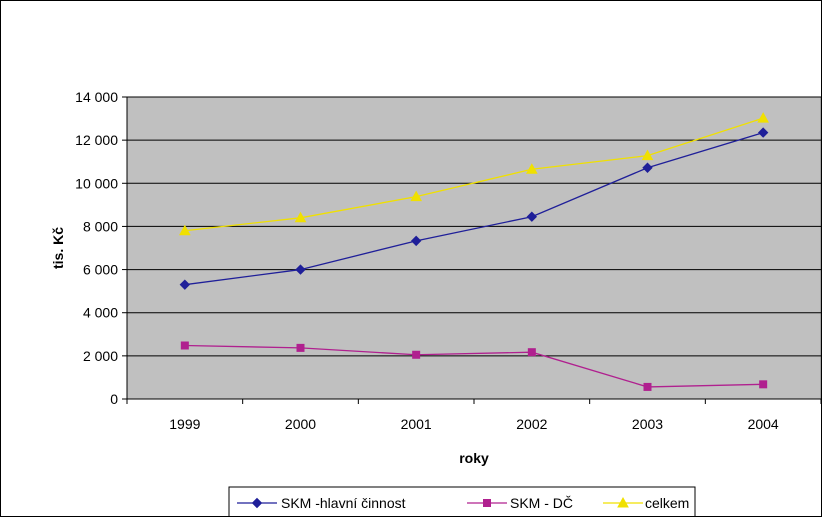 Image resolution: width=822 pixels, height=521 pixels. What do you see at coordinates (647, 424) in the screenshot?
I see `x-tick-label: 2003` at bounding box center [647, 424].